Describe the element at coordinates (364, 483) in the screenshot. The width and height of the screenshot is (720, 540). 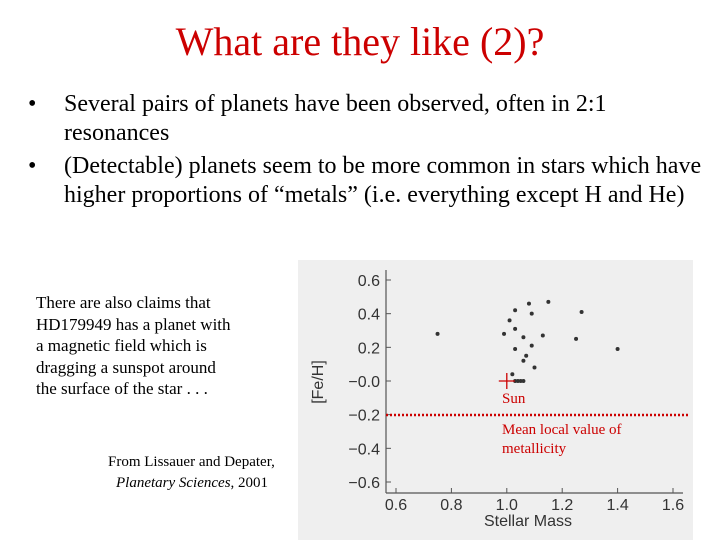
I see `y-tick-label: −0.6` at that location.